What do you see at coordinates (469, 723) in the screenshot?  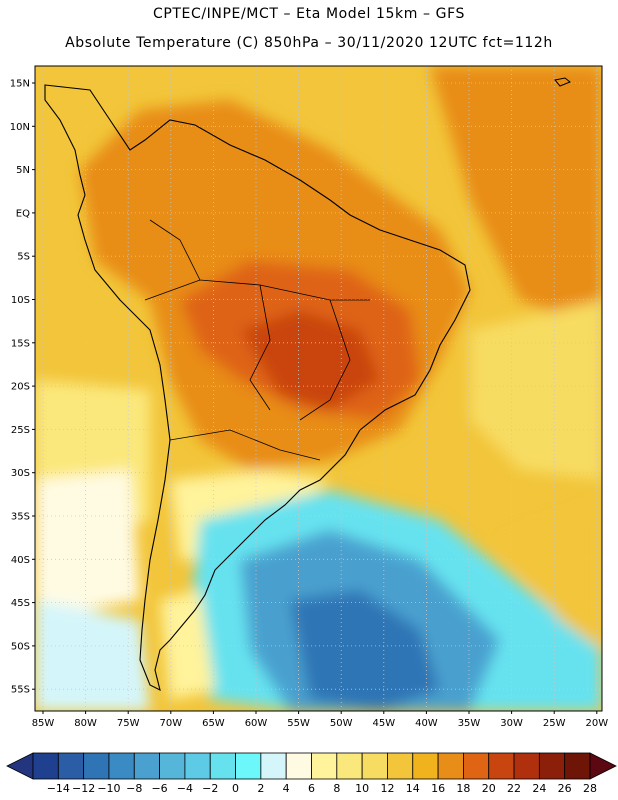 I see `lon-label: 35W` at bounding box center [469, 723].